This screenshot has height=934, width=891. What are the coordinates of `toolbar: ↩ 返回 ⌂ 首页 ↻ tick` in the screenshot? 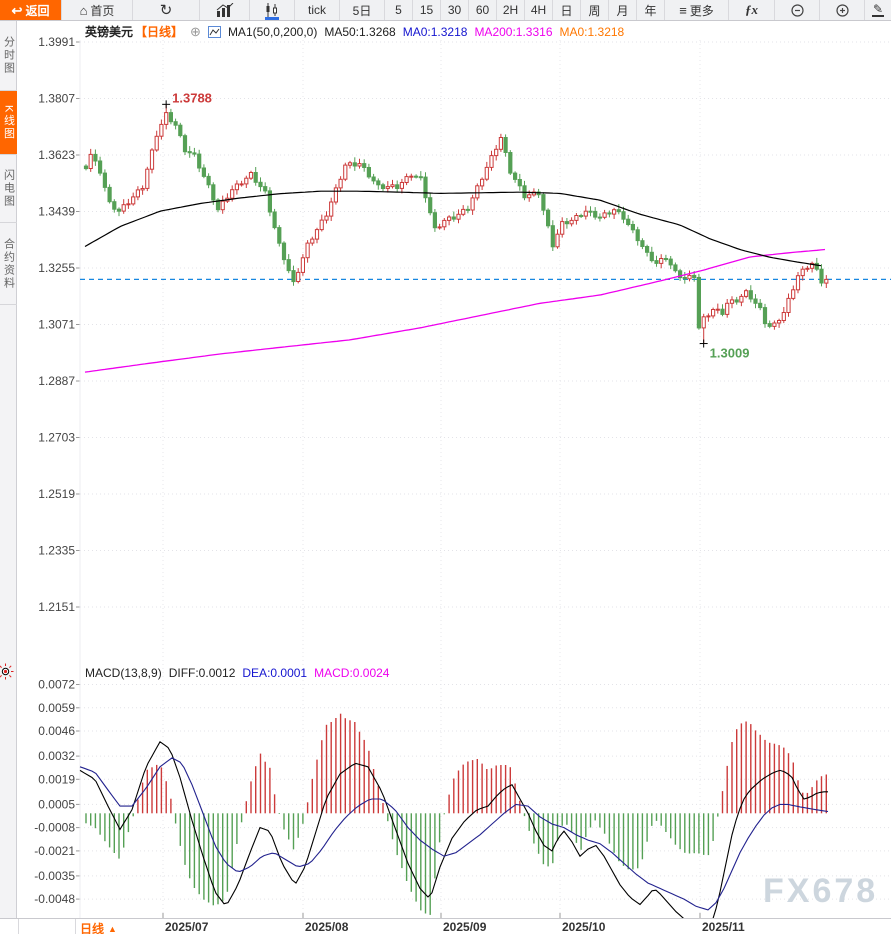 It's located at (445, 10).